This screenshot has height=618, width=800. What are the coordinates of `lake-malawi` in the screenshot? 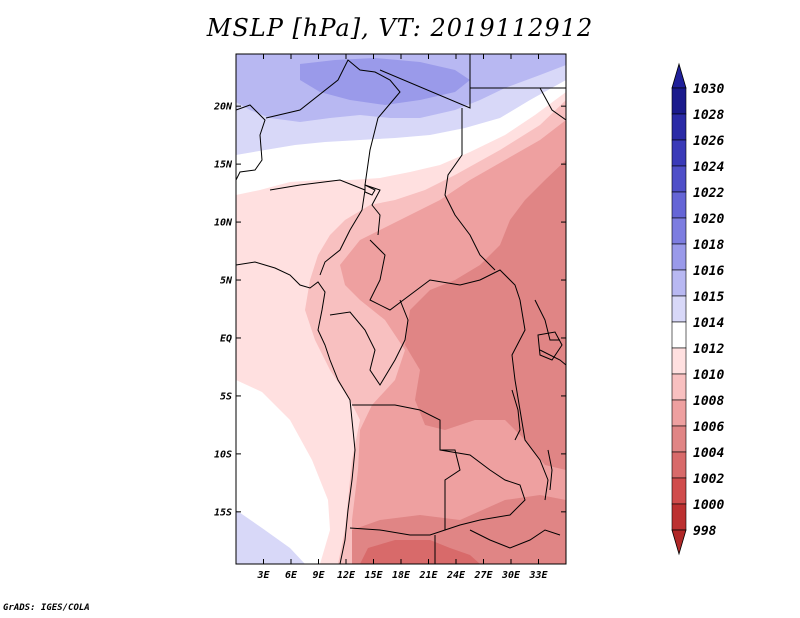 It's located at (550, 470).